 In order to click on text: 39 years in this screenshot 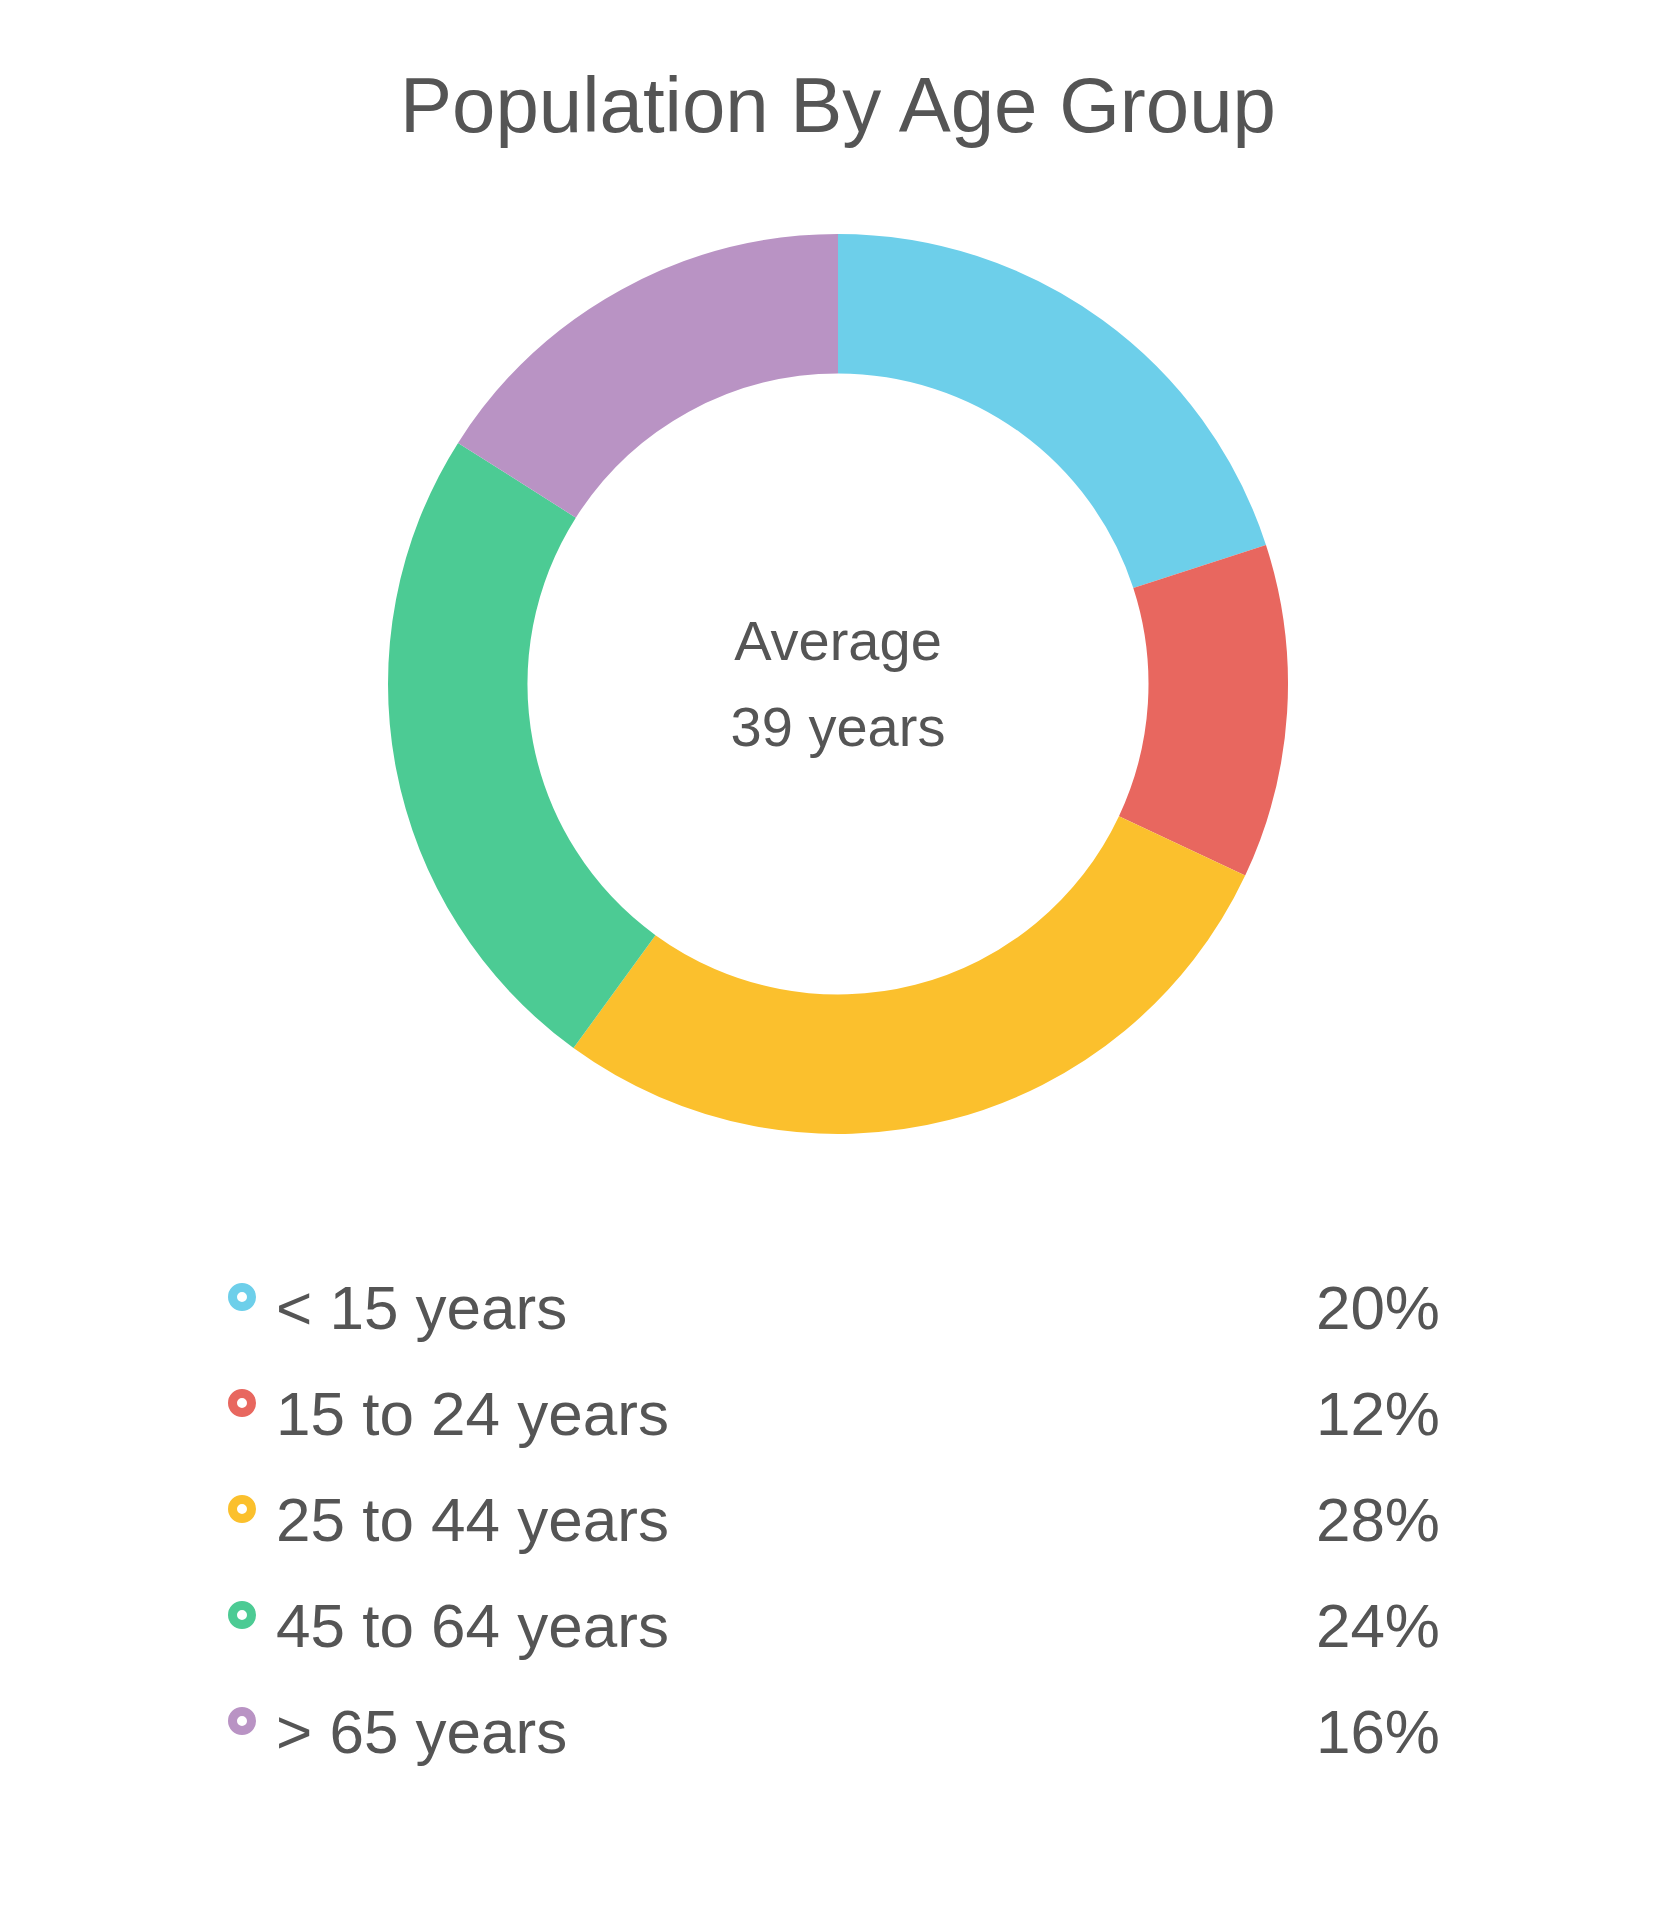, I will do `click(838, 727)`.